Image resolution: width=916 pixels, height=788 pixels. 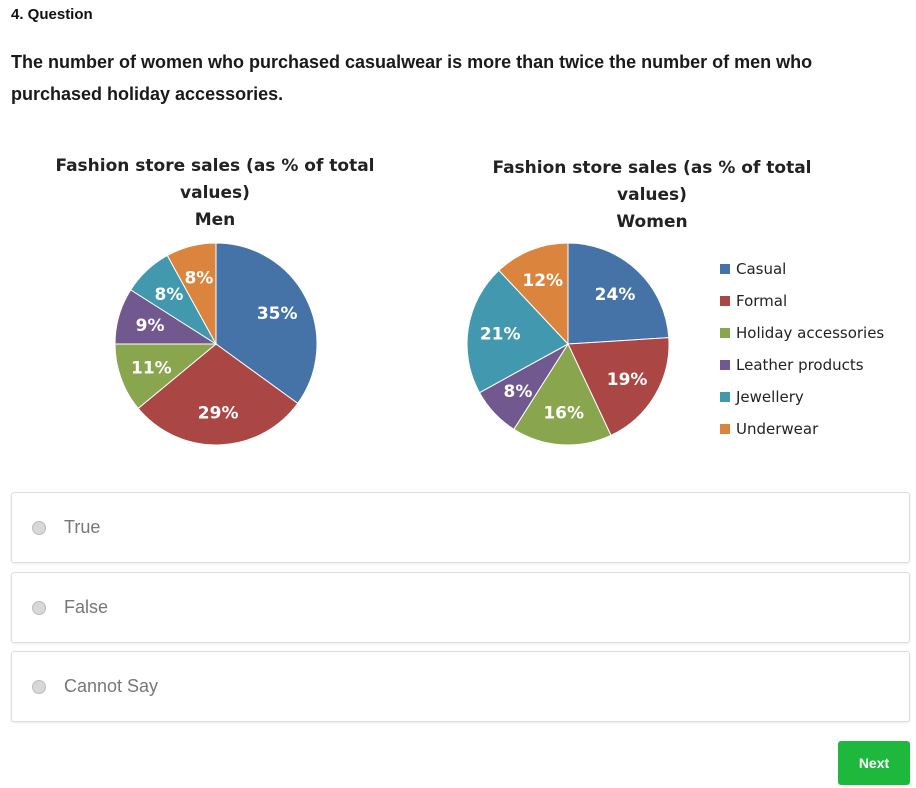 I want to click on option-label: False, so click(x=86, y=607).